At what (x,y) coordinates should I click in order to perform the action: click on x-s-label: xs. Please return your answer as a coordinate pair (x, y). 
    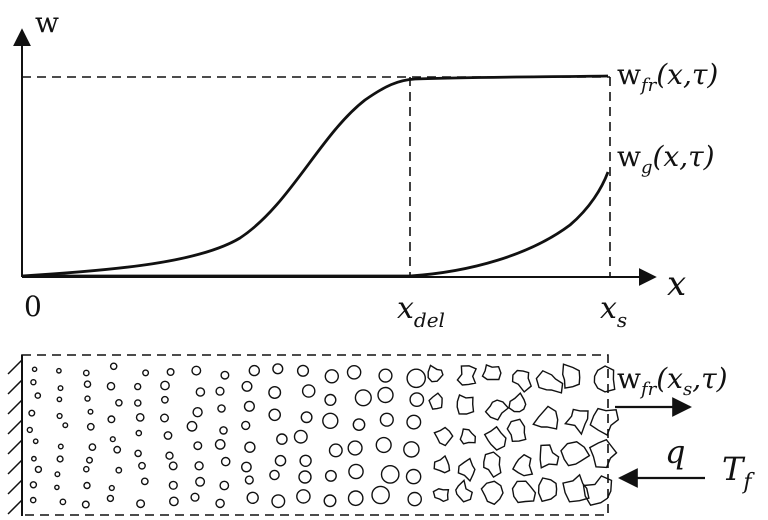
    Looking at the image, I should click on (613, 311).